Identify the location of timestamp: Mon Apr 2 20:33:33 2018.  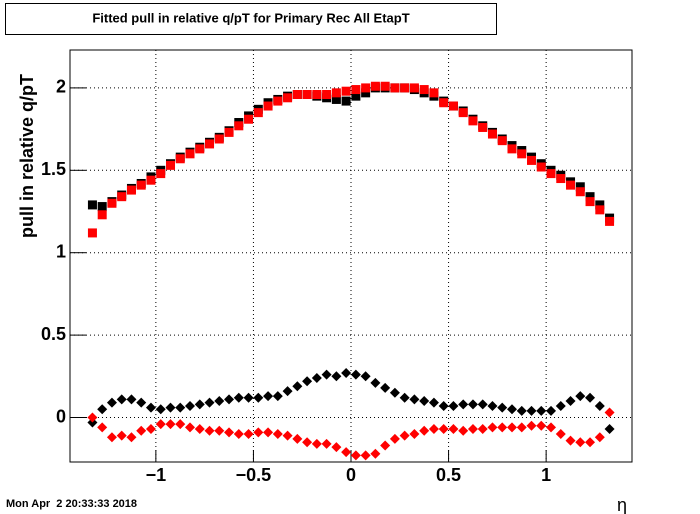
(71, 504).